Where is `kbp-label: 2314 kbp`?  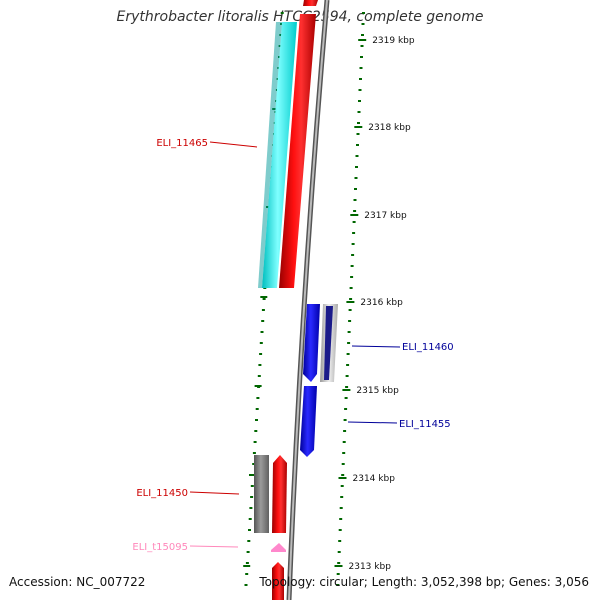 kbp-label: 2314 kbp is located at coordinates (374, 479).